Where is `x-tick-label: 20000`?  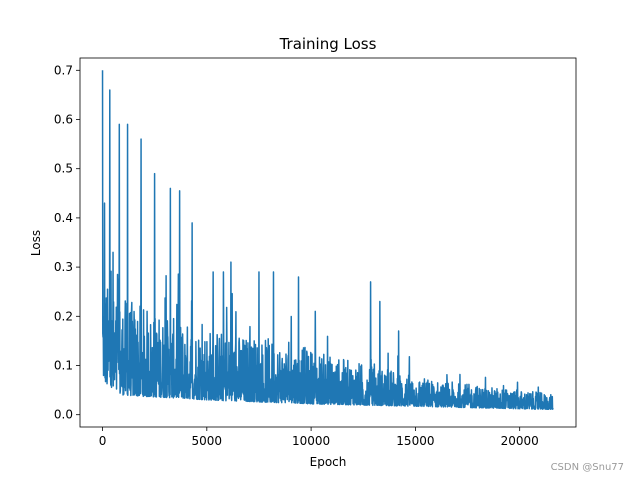
x-tick-label: 20000 is located at coordinates (520, 441).